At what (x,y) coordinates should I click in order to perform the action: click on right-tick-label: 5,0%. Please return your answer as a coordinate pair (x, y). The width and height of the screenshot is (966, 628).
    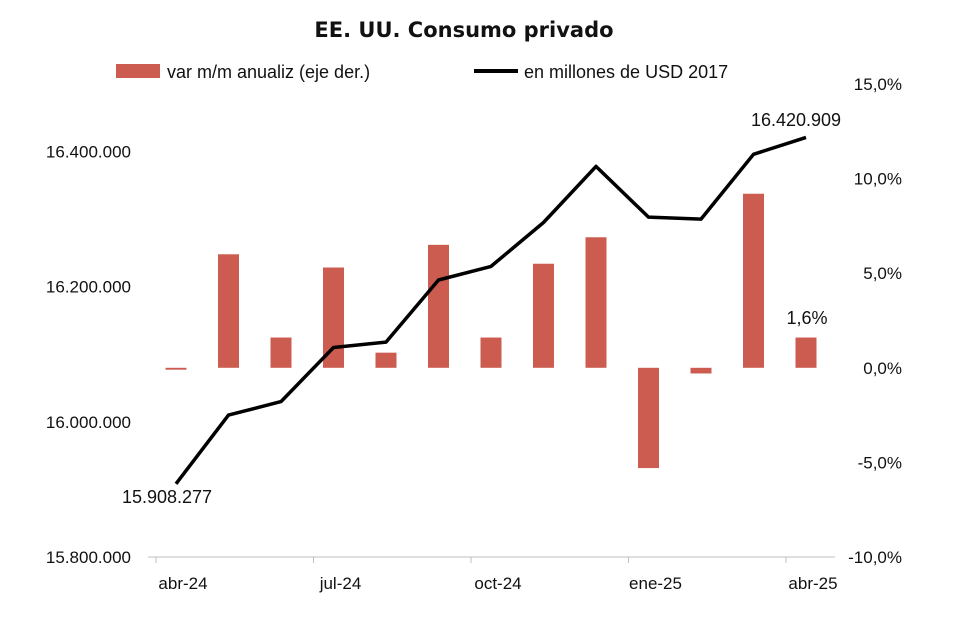
    Looking at the image, I should click on (882, 273).